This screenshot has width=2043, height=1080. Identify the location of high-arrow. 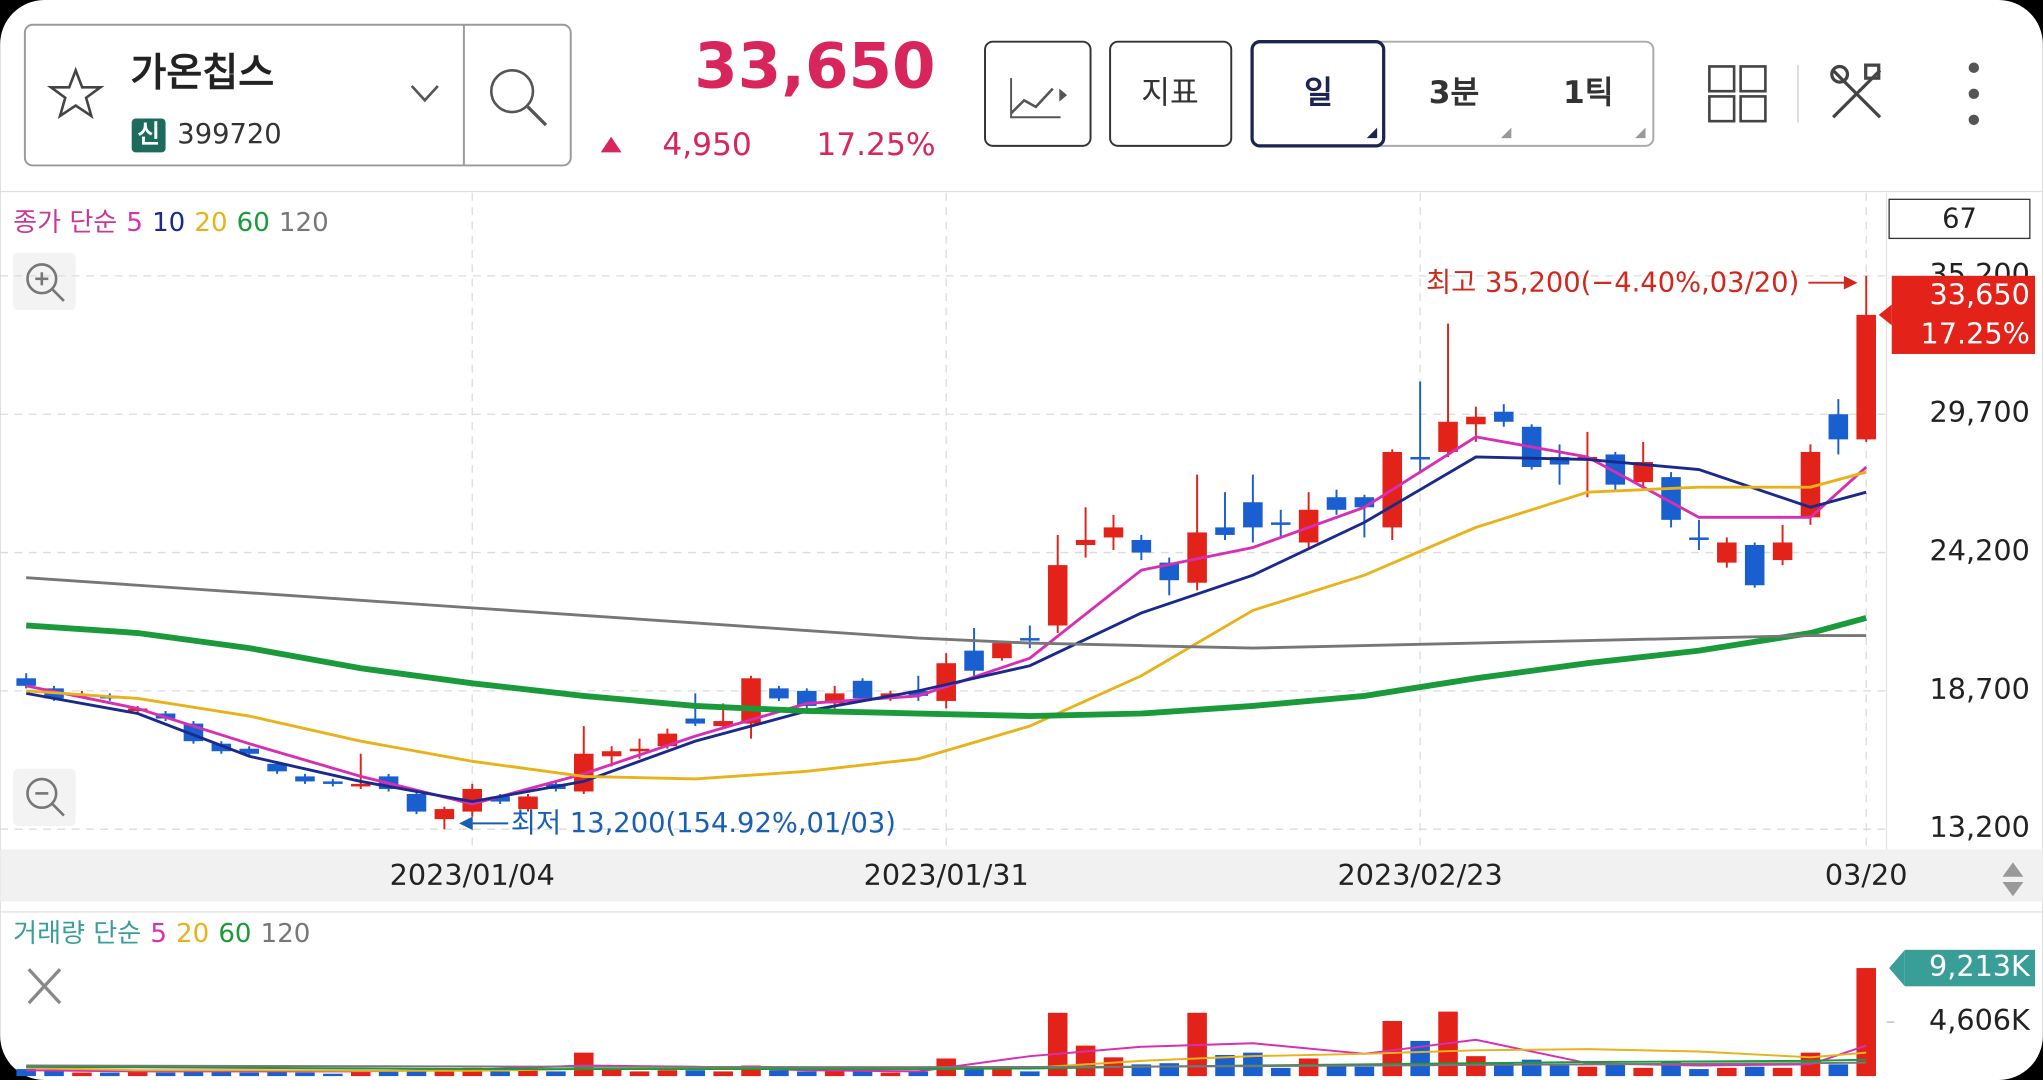
(1833, 282).